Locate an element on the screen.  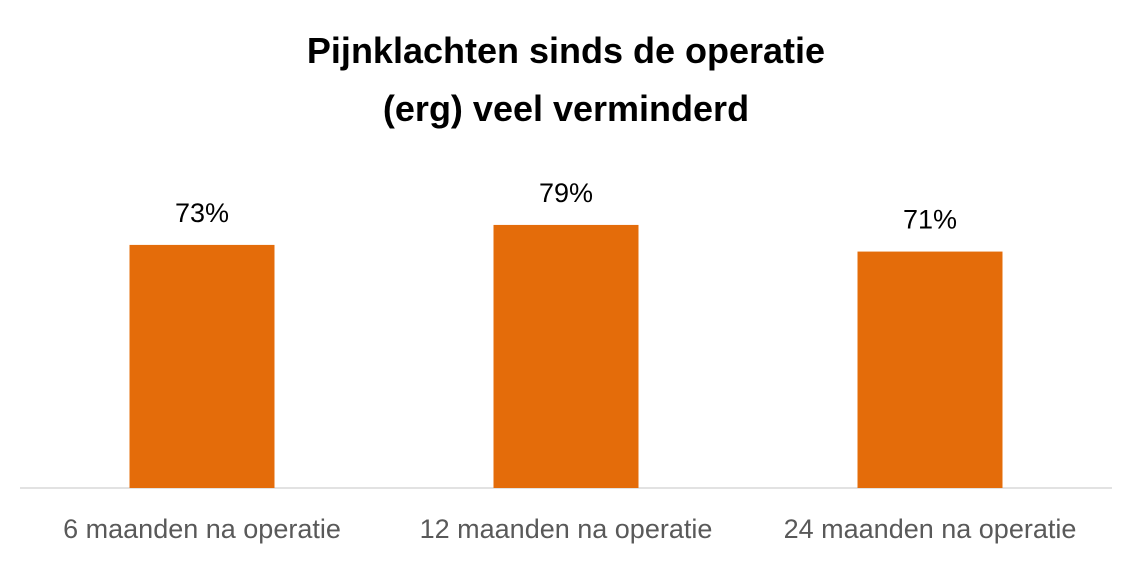
value-label: 73% is located at coordinates (202, 213).